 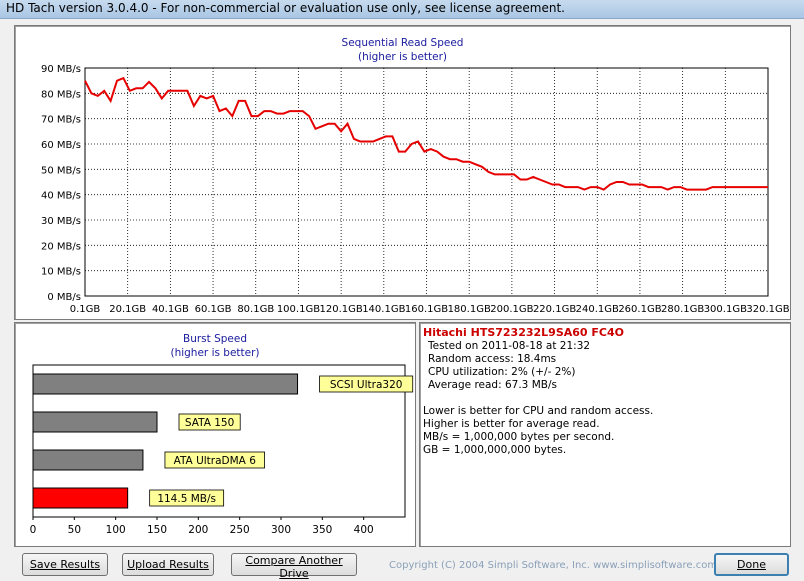 What do you see at coordinates (767, 309) in the screenshot?
I see `x-tick-label: 320.1GB` at bounding box center [767, 309].